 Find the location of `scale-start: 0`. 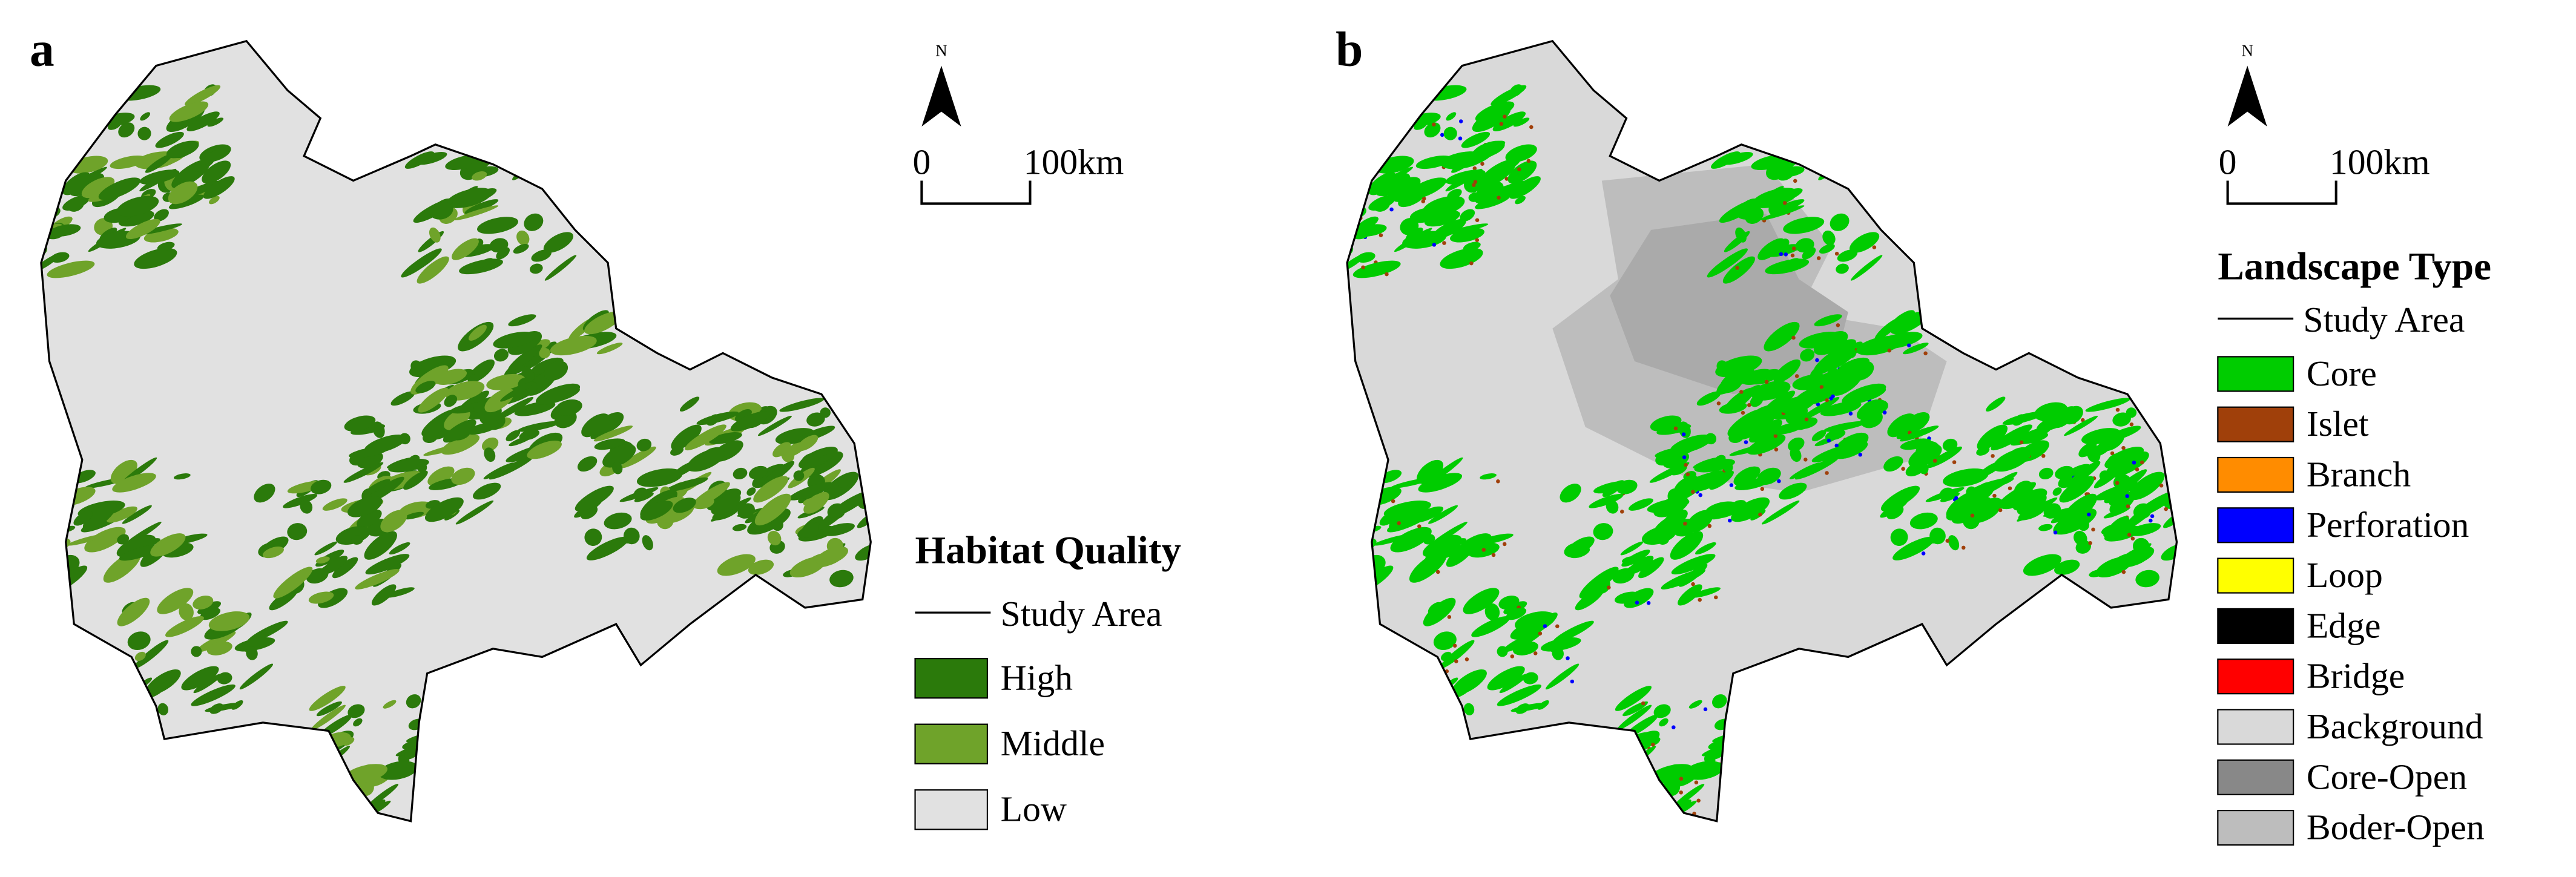

scale-start: 0 is located at coordinates (2228, 162).